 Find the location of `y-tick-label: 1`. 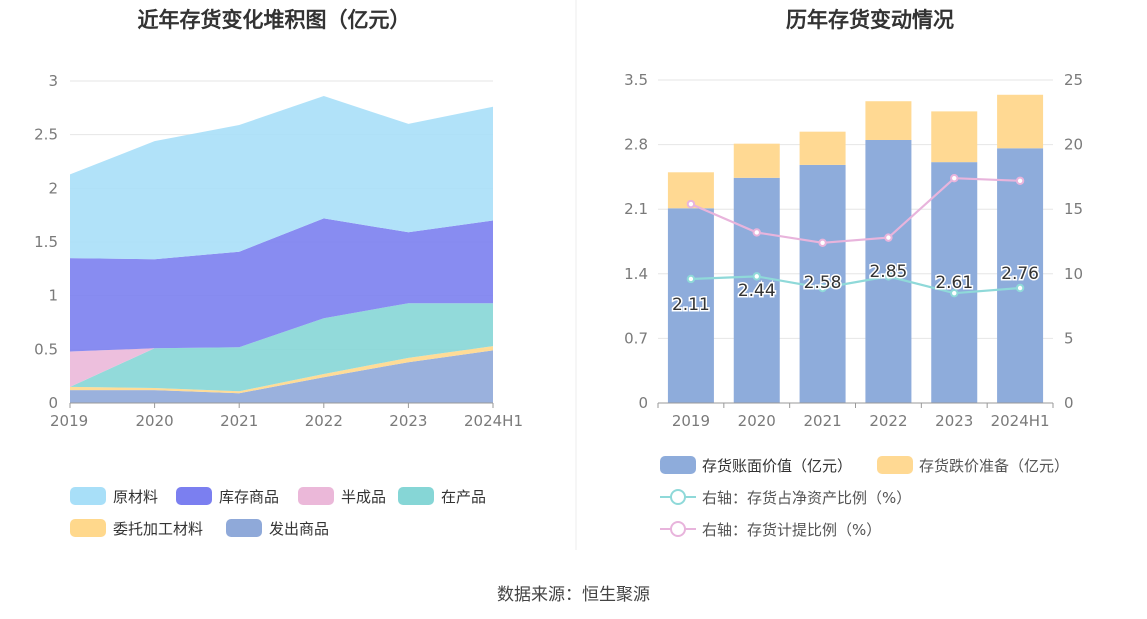

y-tick-label: 1 is located at coordinates (53, 296).